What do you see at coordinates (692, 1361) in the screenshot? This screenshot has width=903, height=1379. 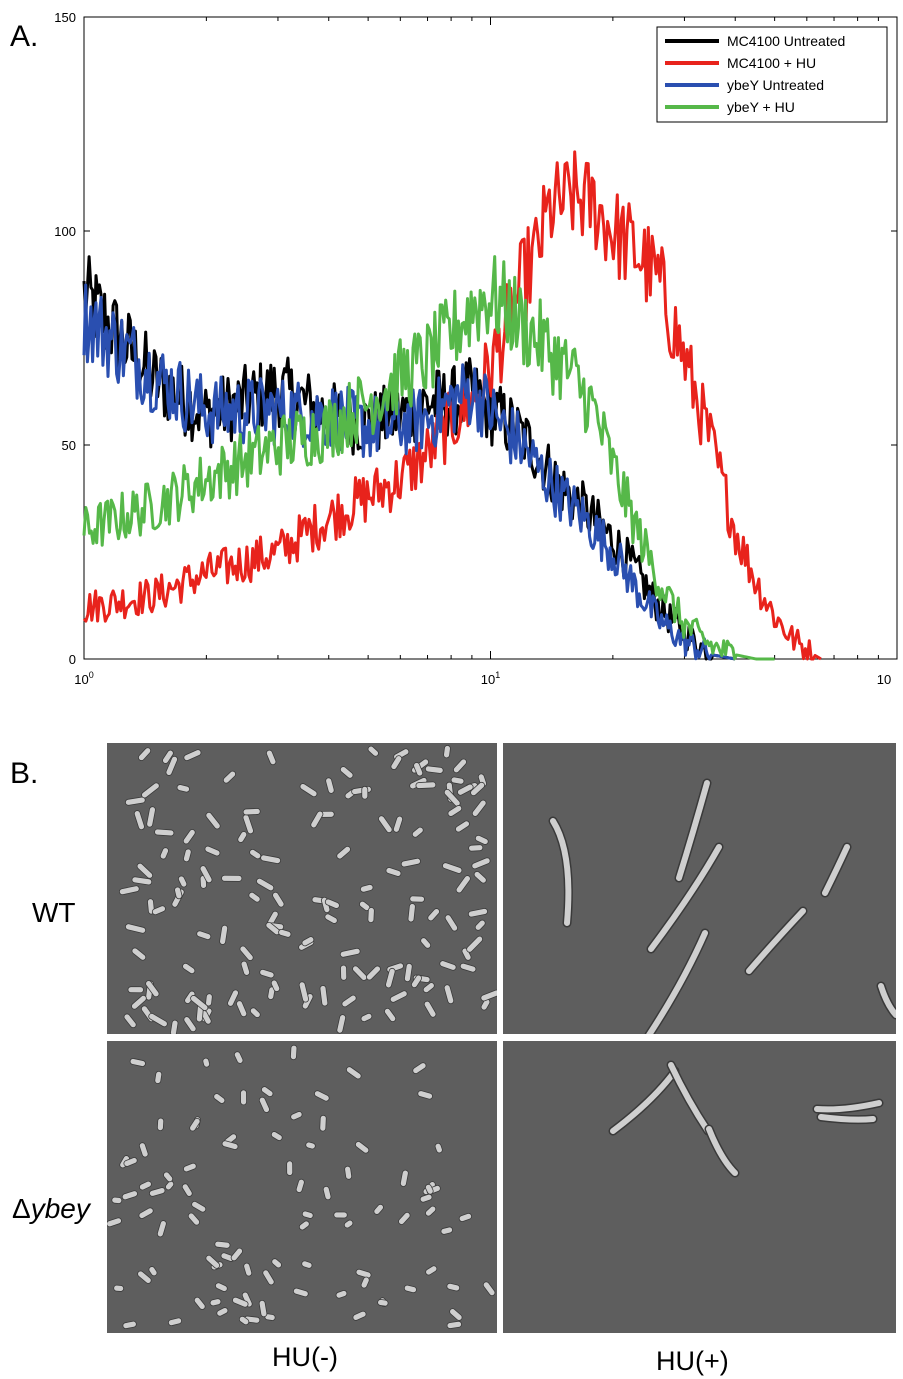 I see `col-label-hu-plus: HU(+)` at bounding box center [692, 1361].